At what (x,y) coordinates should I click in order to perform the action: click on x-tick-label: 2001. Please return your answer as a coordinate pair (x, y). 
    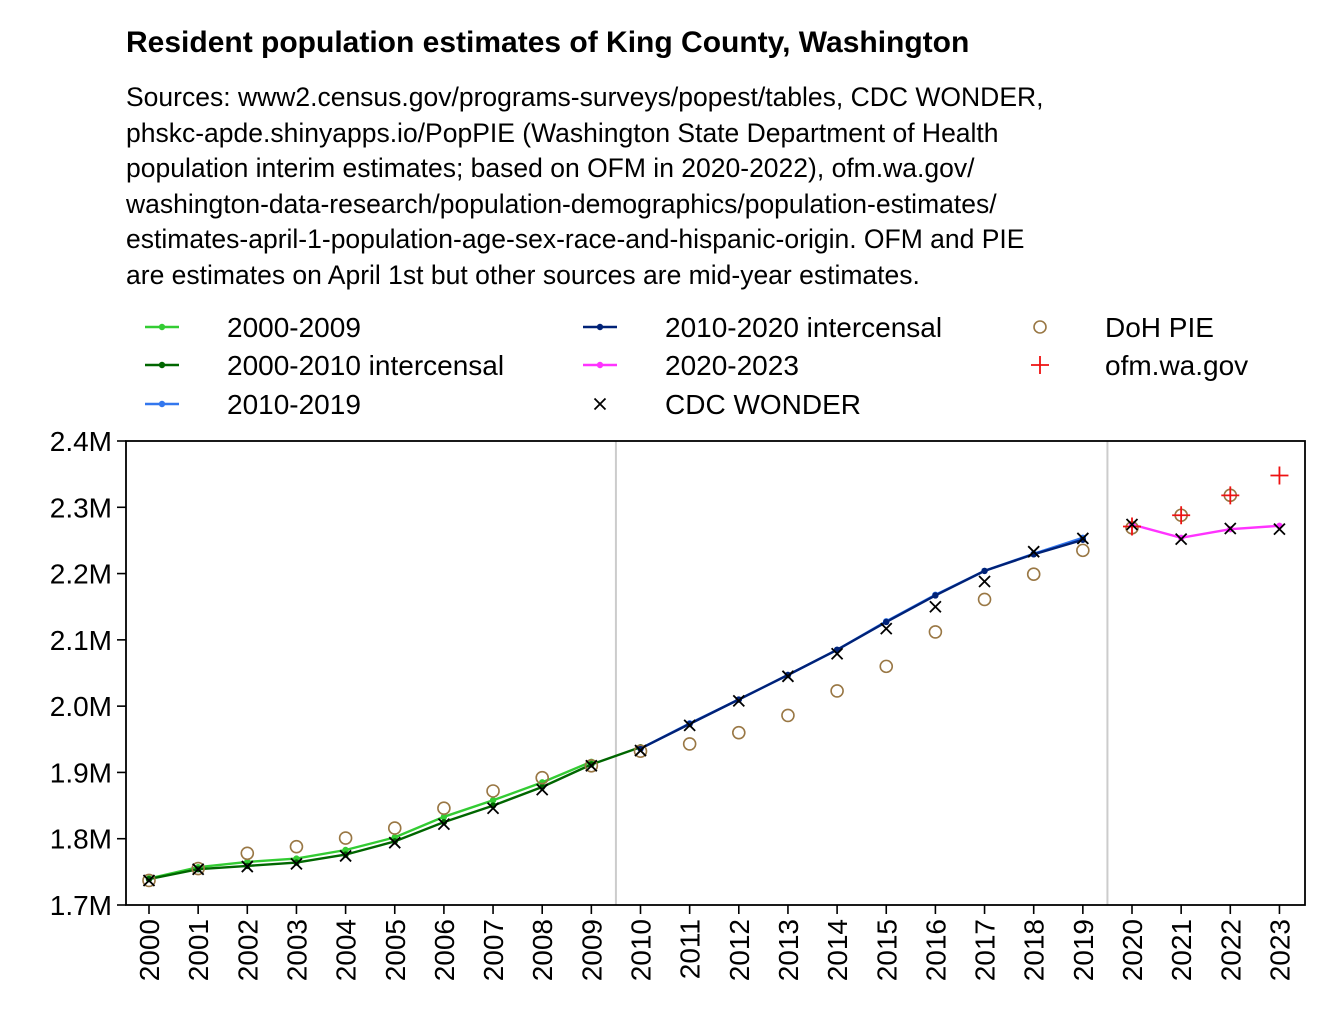
    Looking at the image, I should click on (198, 950).